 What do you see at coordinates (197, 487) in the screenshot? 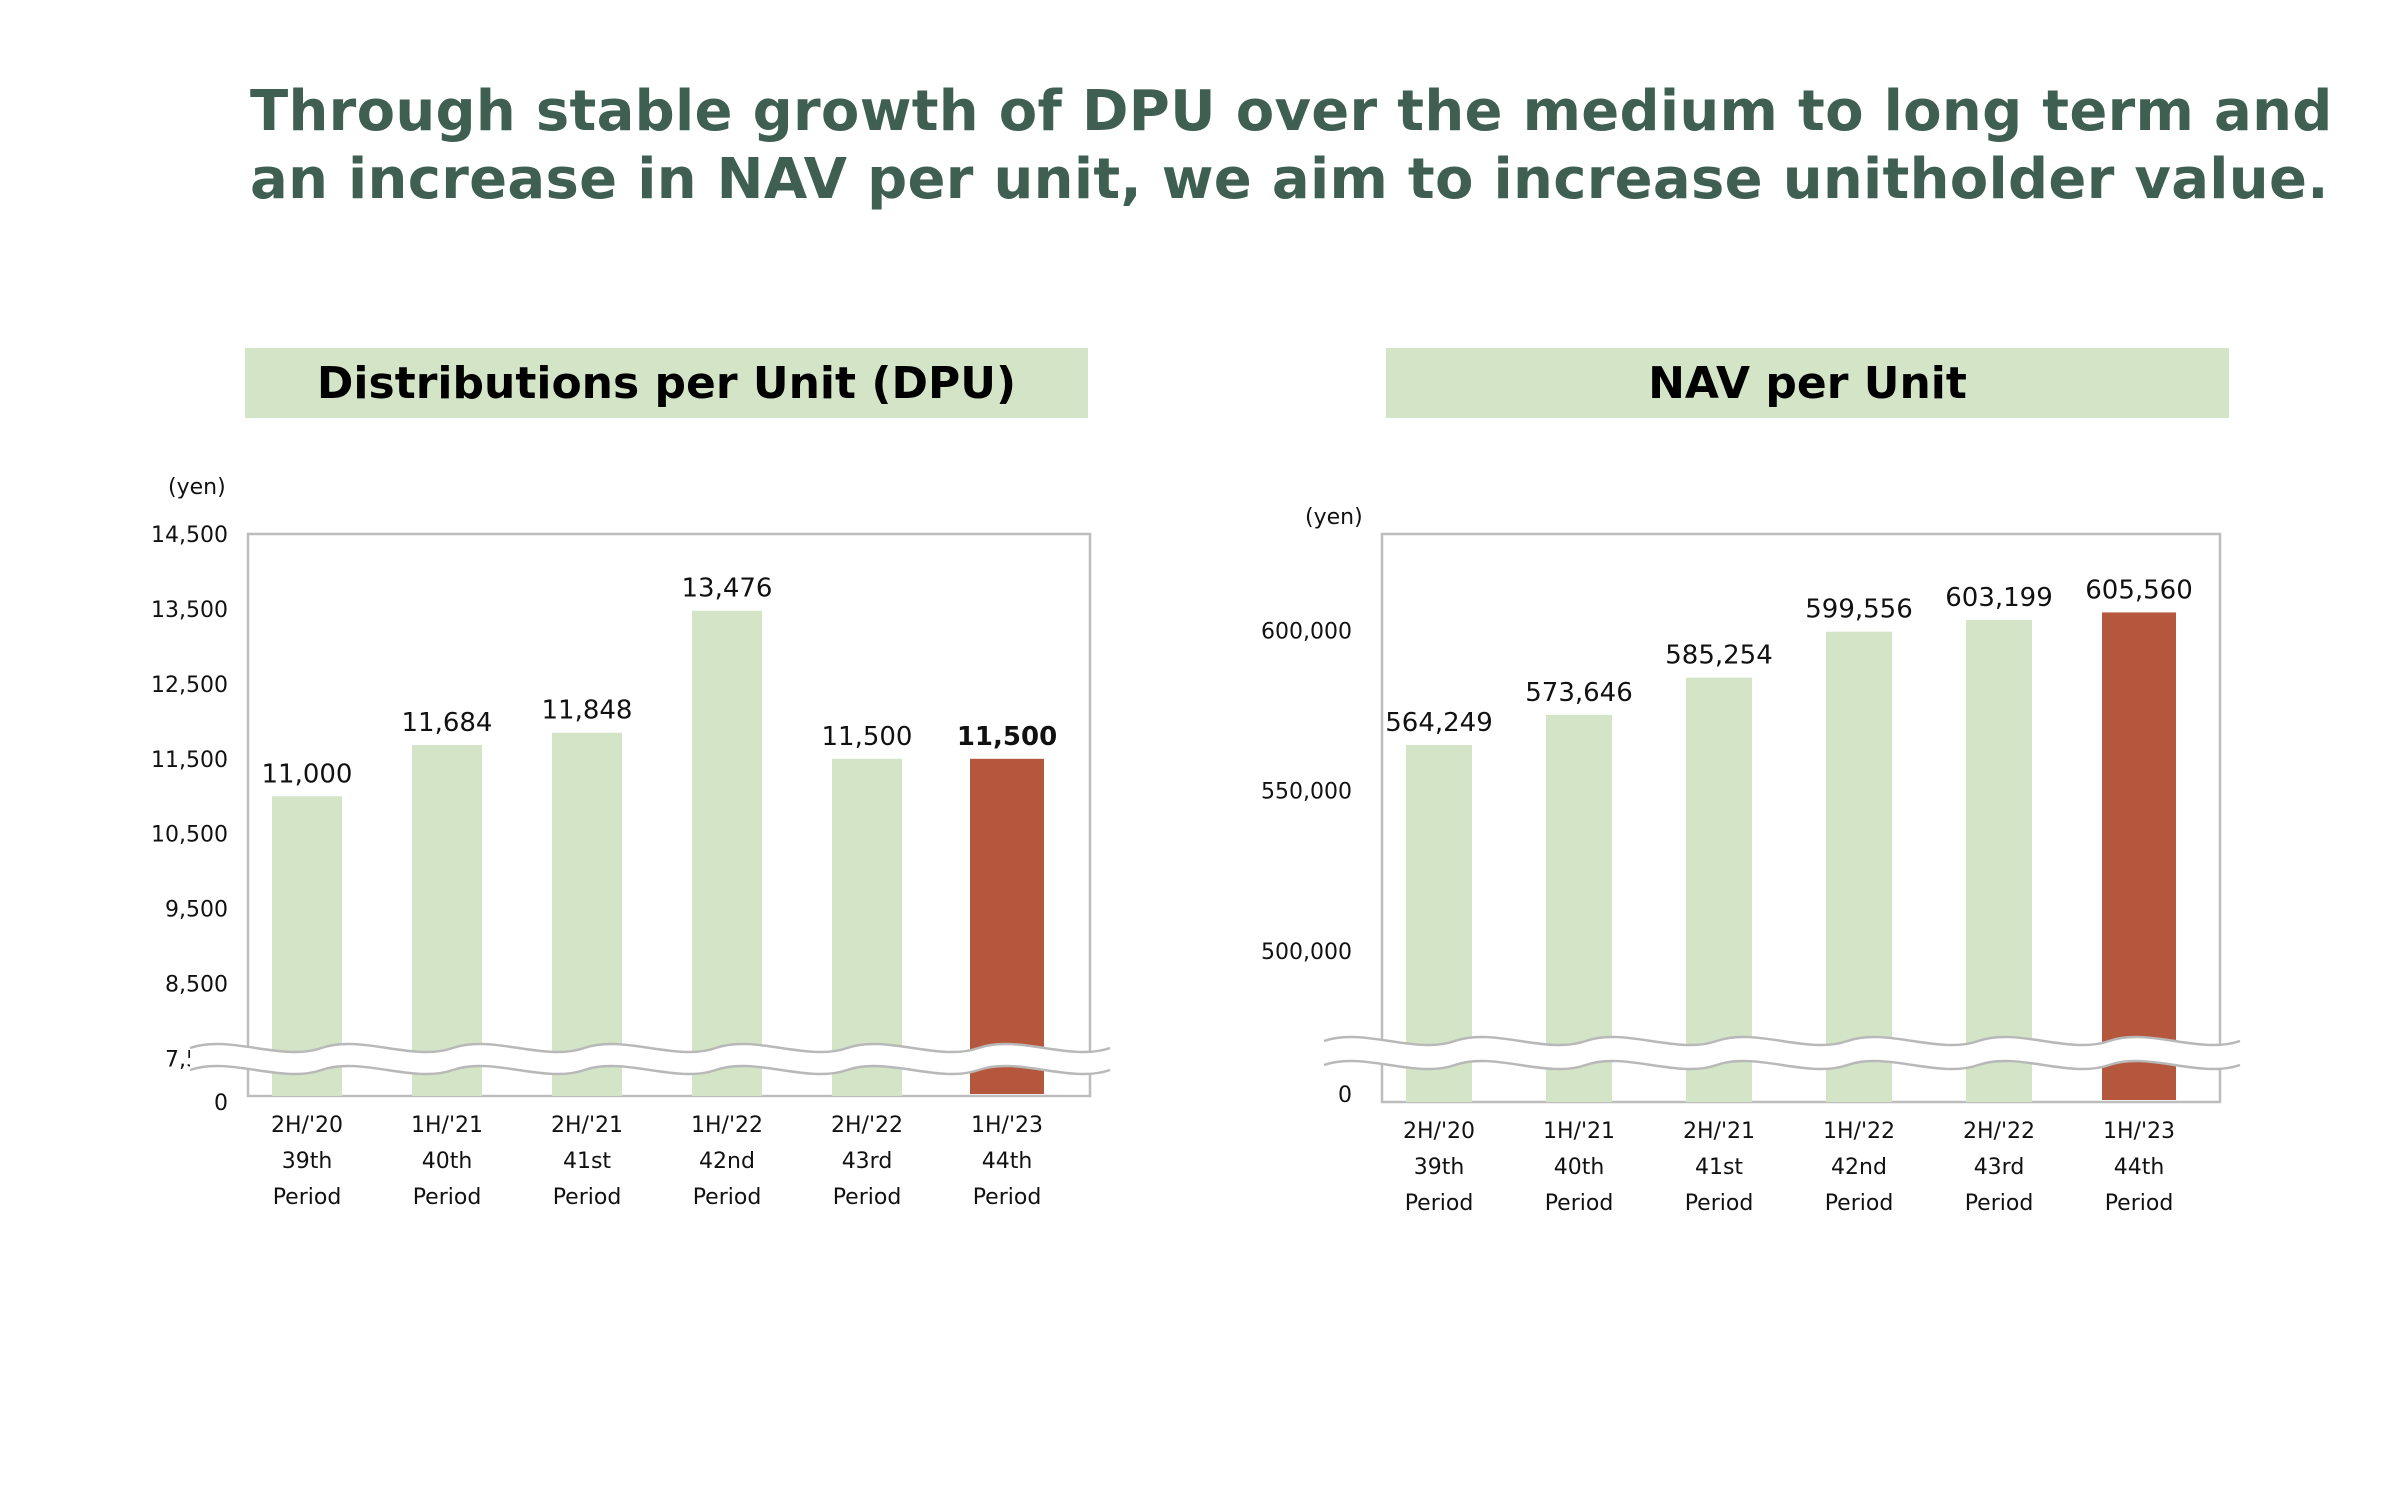
I see `dpu-unit-label: (yen)` at bounding box center [197, 487].